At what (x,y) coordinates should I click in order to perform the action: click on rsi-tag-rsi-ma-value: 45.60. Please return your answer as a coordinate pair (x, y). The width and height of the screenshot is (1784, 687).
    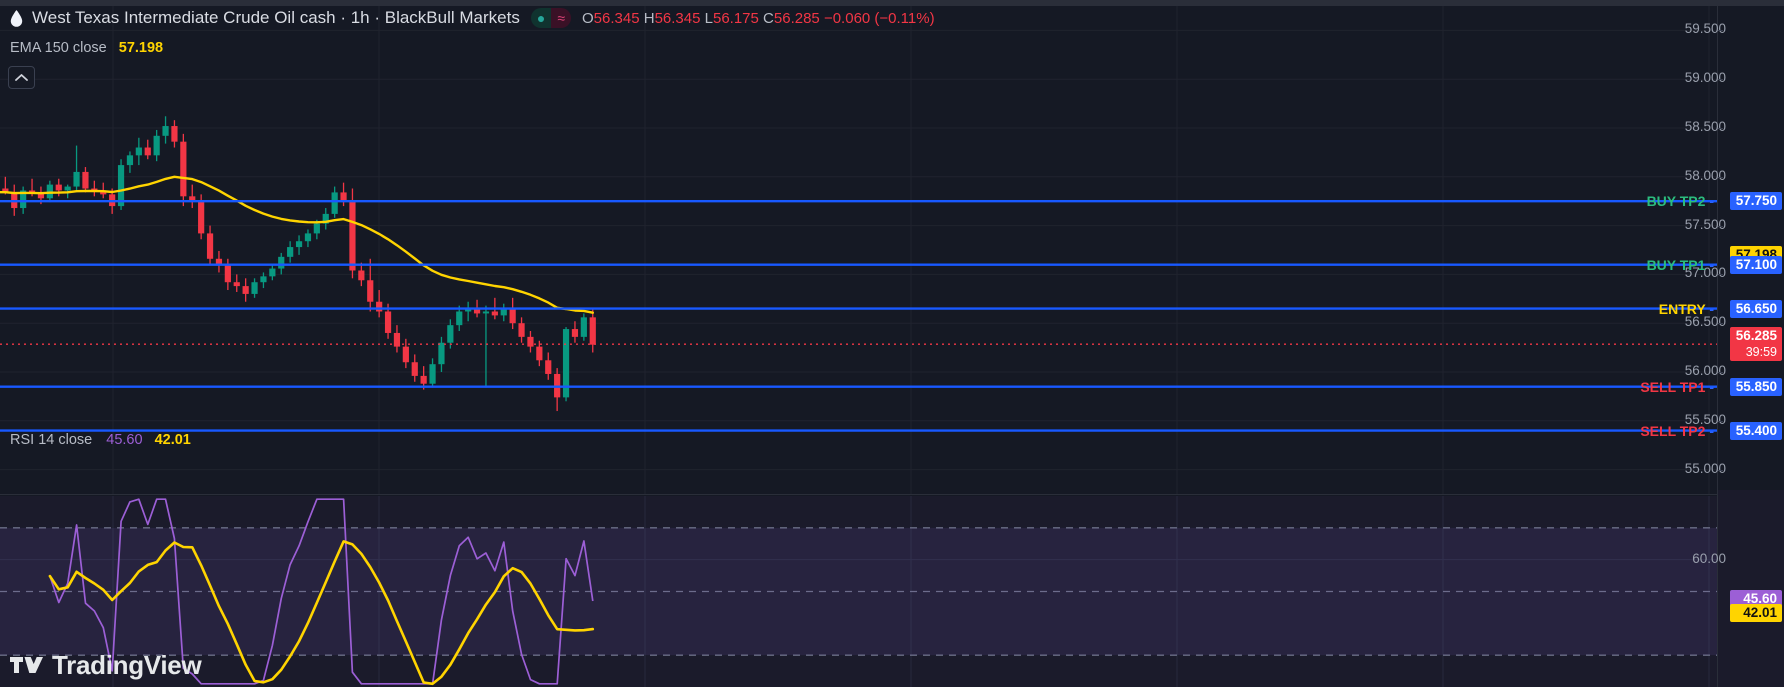
    Looking at the image, I should click on (1756, 599).